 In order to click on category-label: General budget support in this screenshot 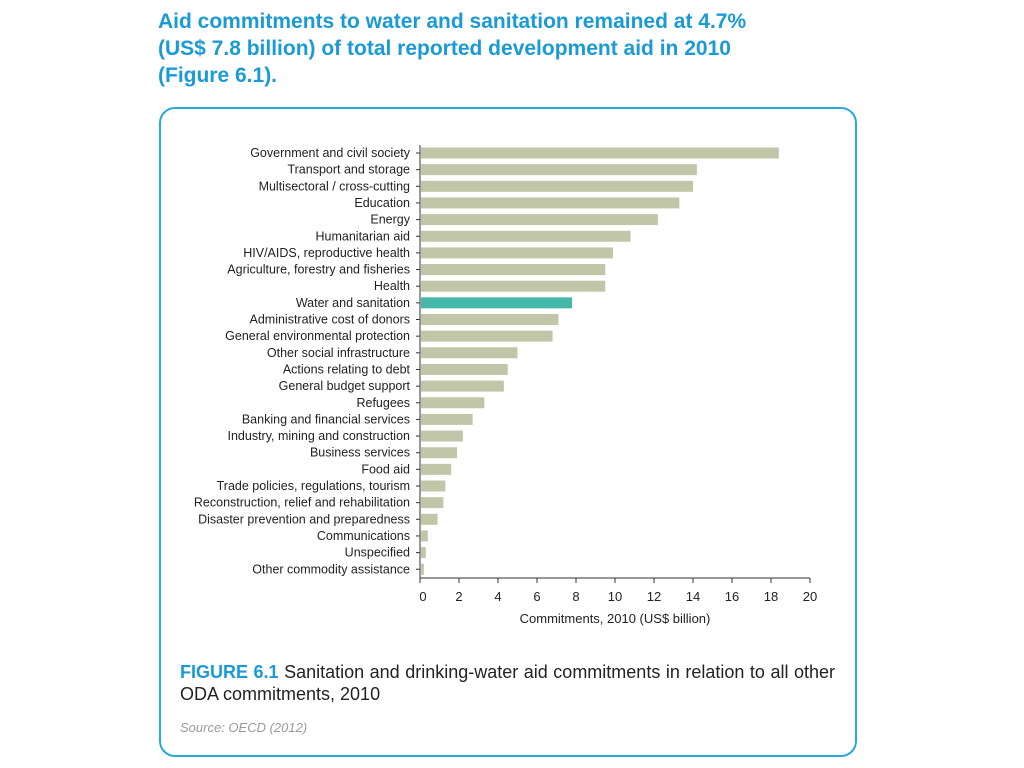, I will do `click(345, 386)`.